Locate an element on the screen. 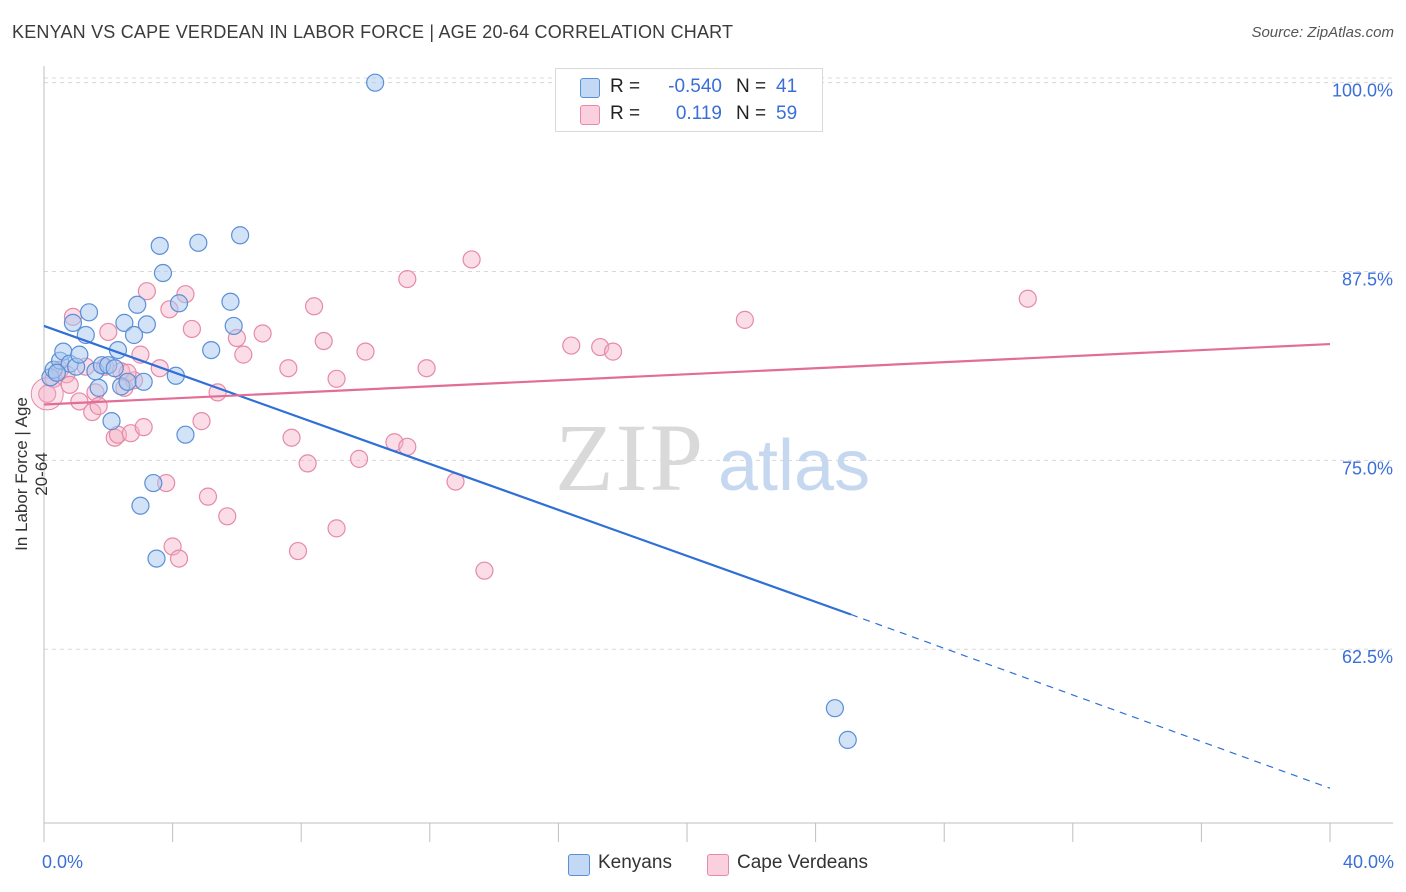  y-tick-label: 62.5% is located at coordinates (1367, 657).